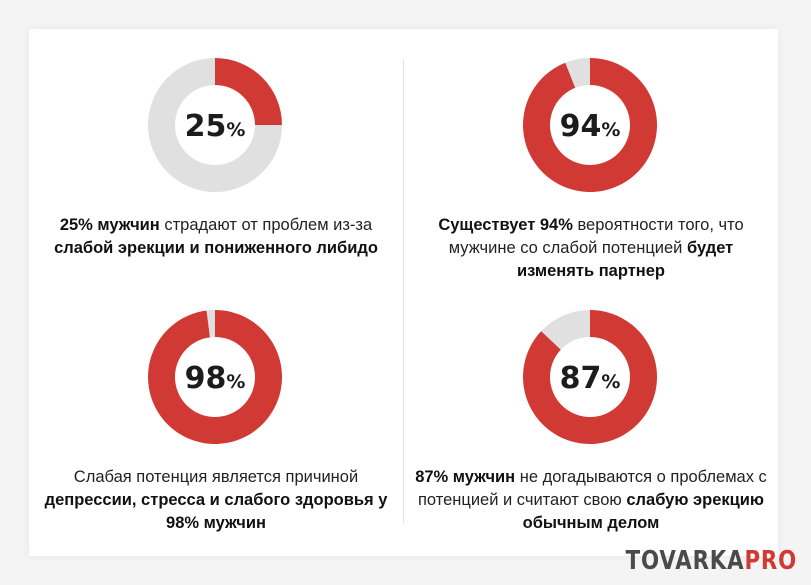 The image size is (811, 585). Describe the element at coordinates (216, 248) in the screenshot. I see `stat-caption-1-segment: слабой эрекции и пониженного либидо` at that location.